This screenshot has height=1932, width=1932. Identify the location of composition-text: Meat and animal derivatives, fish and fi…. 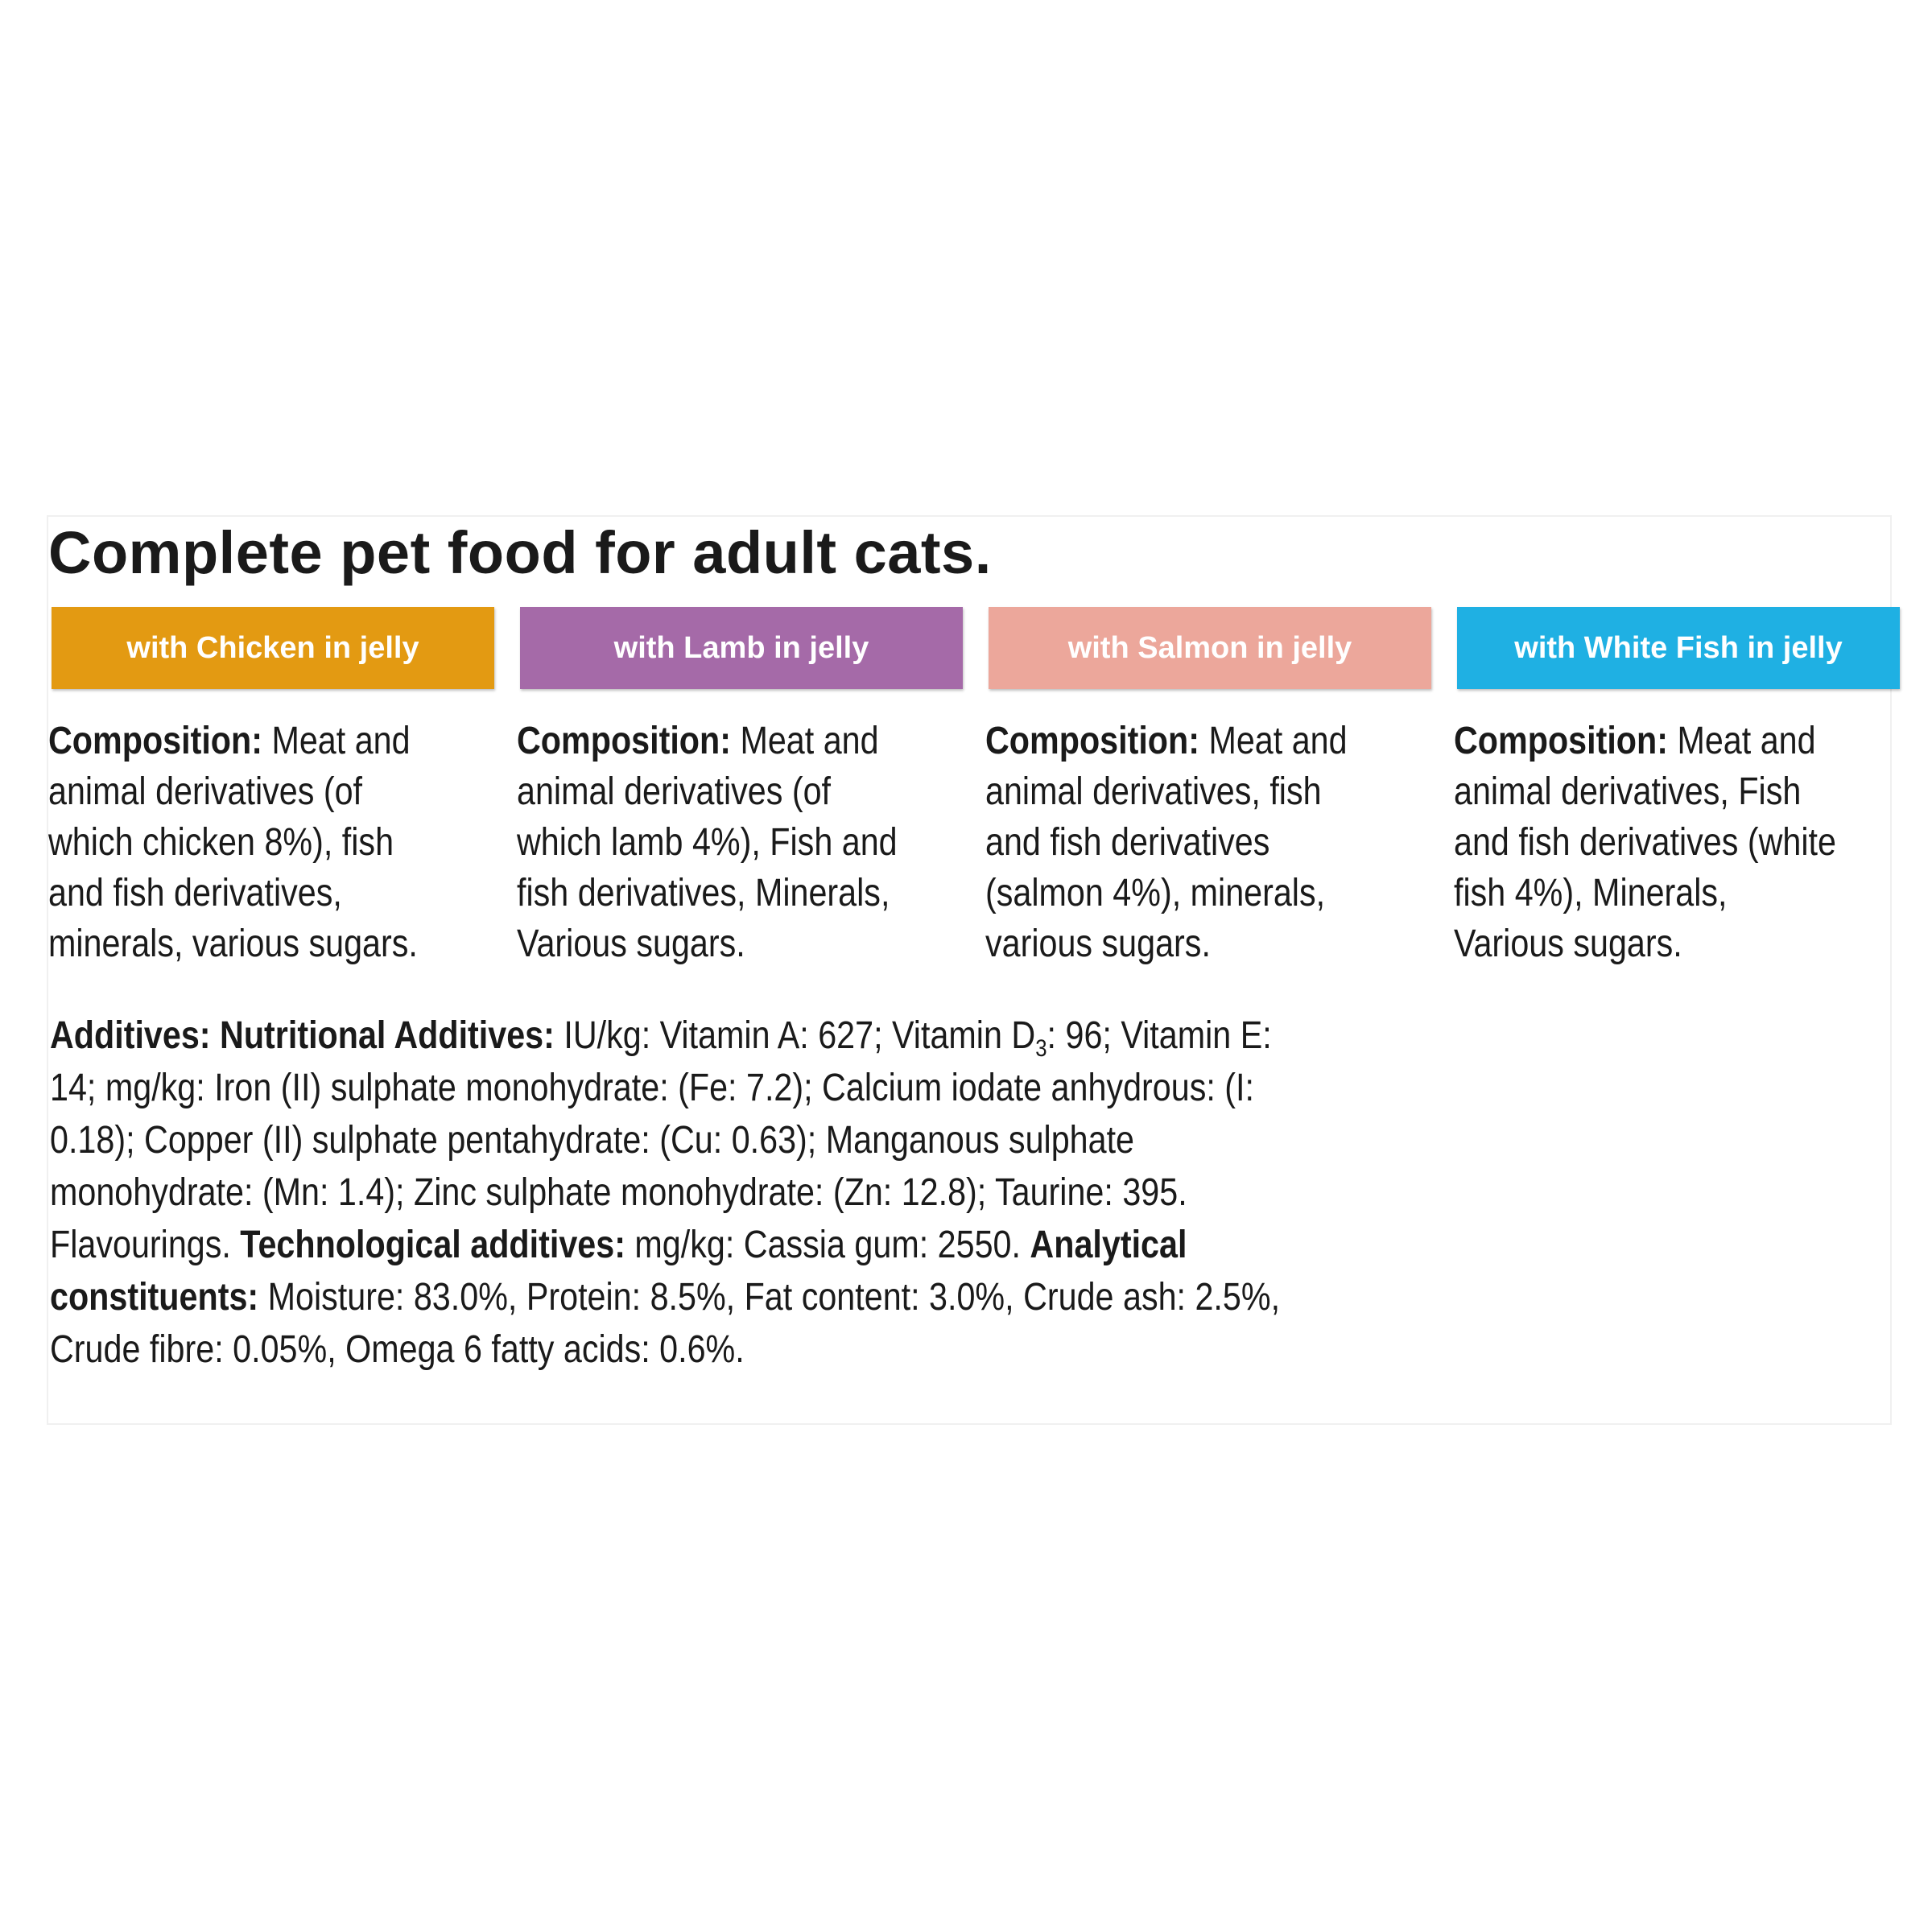
(1166, 843).